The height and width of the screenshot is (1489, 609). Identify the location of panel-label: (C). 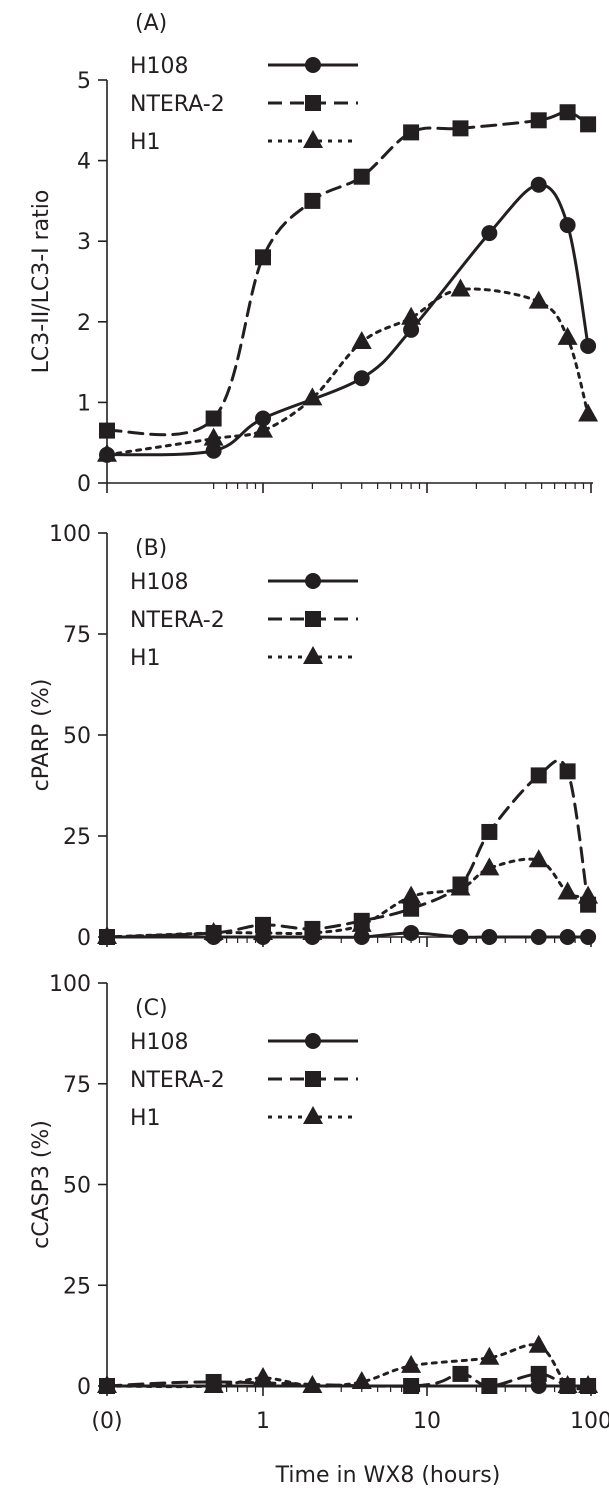
(151, 1008).